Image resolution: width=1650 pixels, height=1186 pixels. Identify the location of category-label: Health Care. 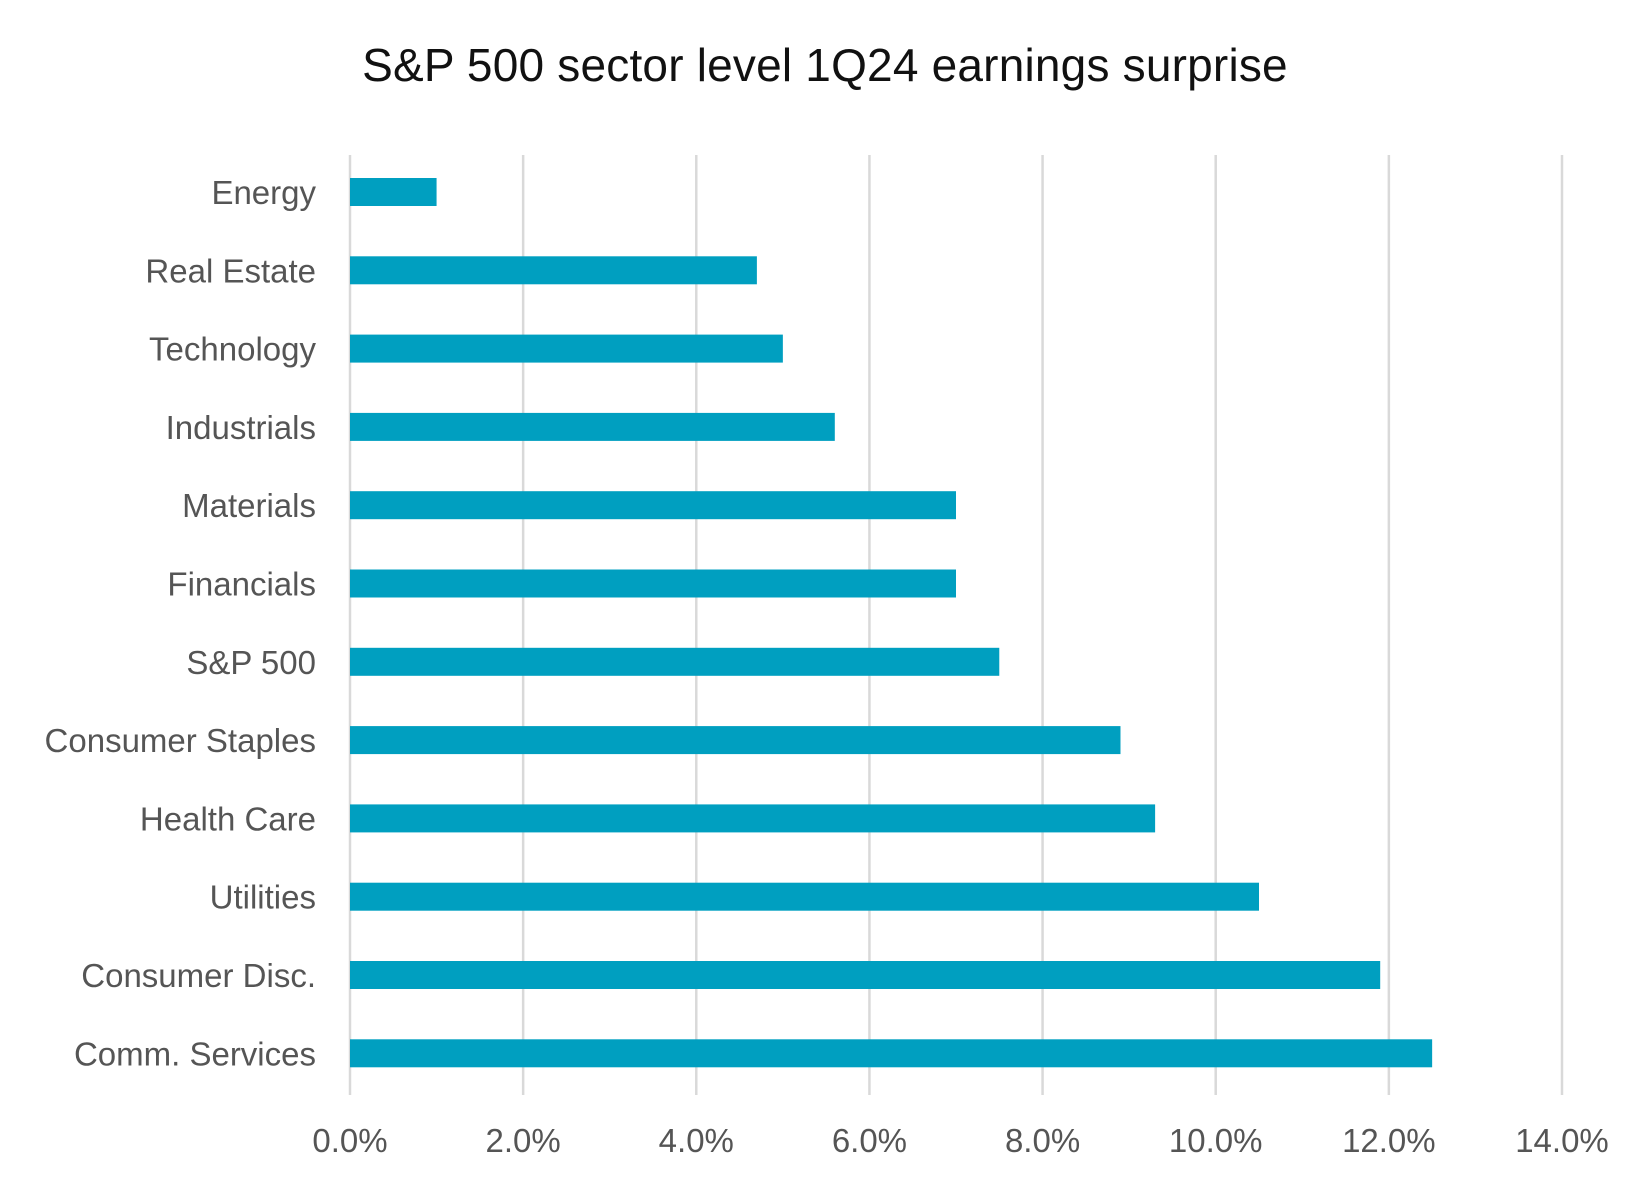
(228, 818).